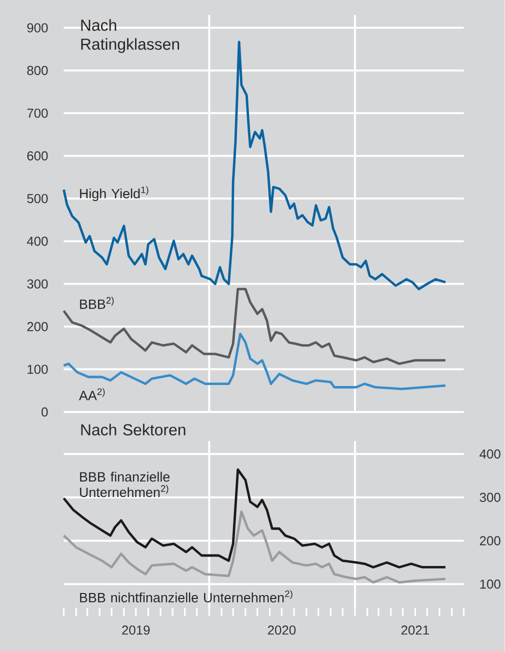 The height and width of the screenshot is (651, 505). I want to click on y-tick-label: 400, so click(37, 241).